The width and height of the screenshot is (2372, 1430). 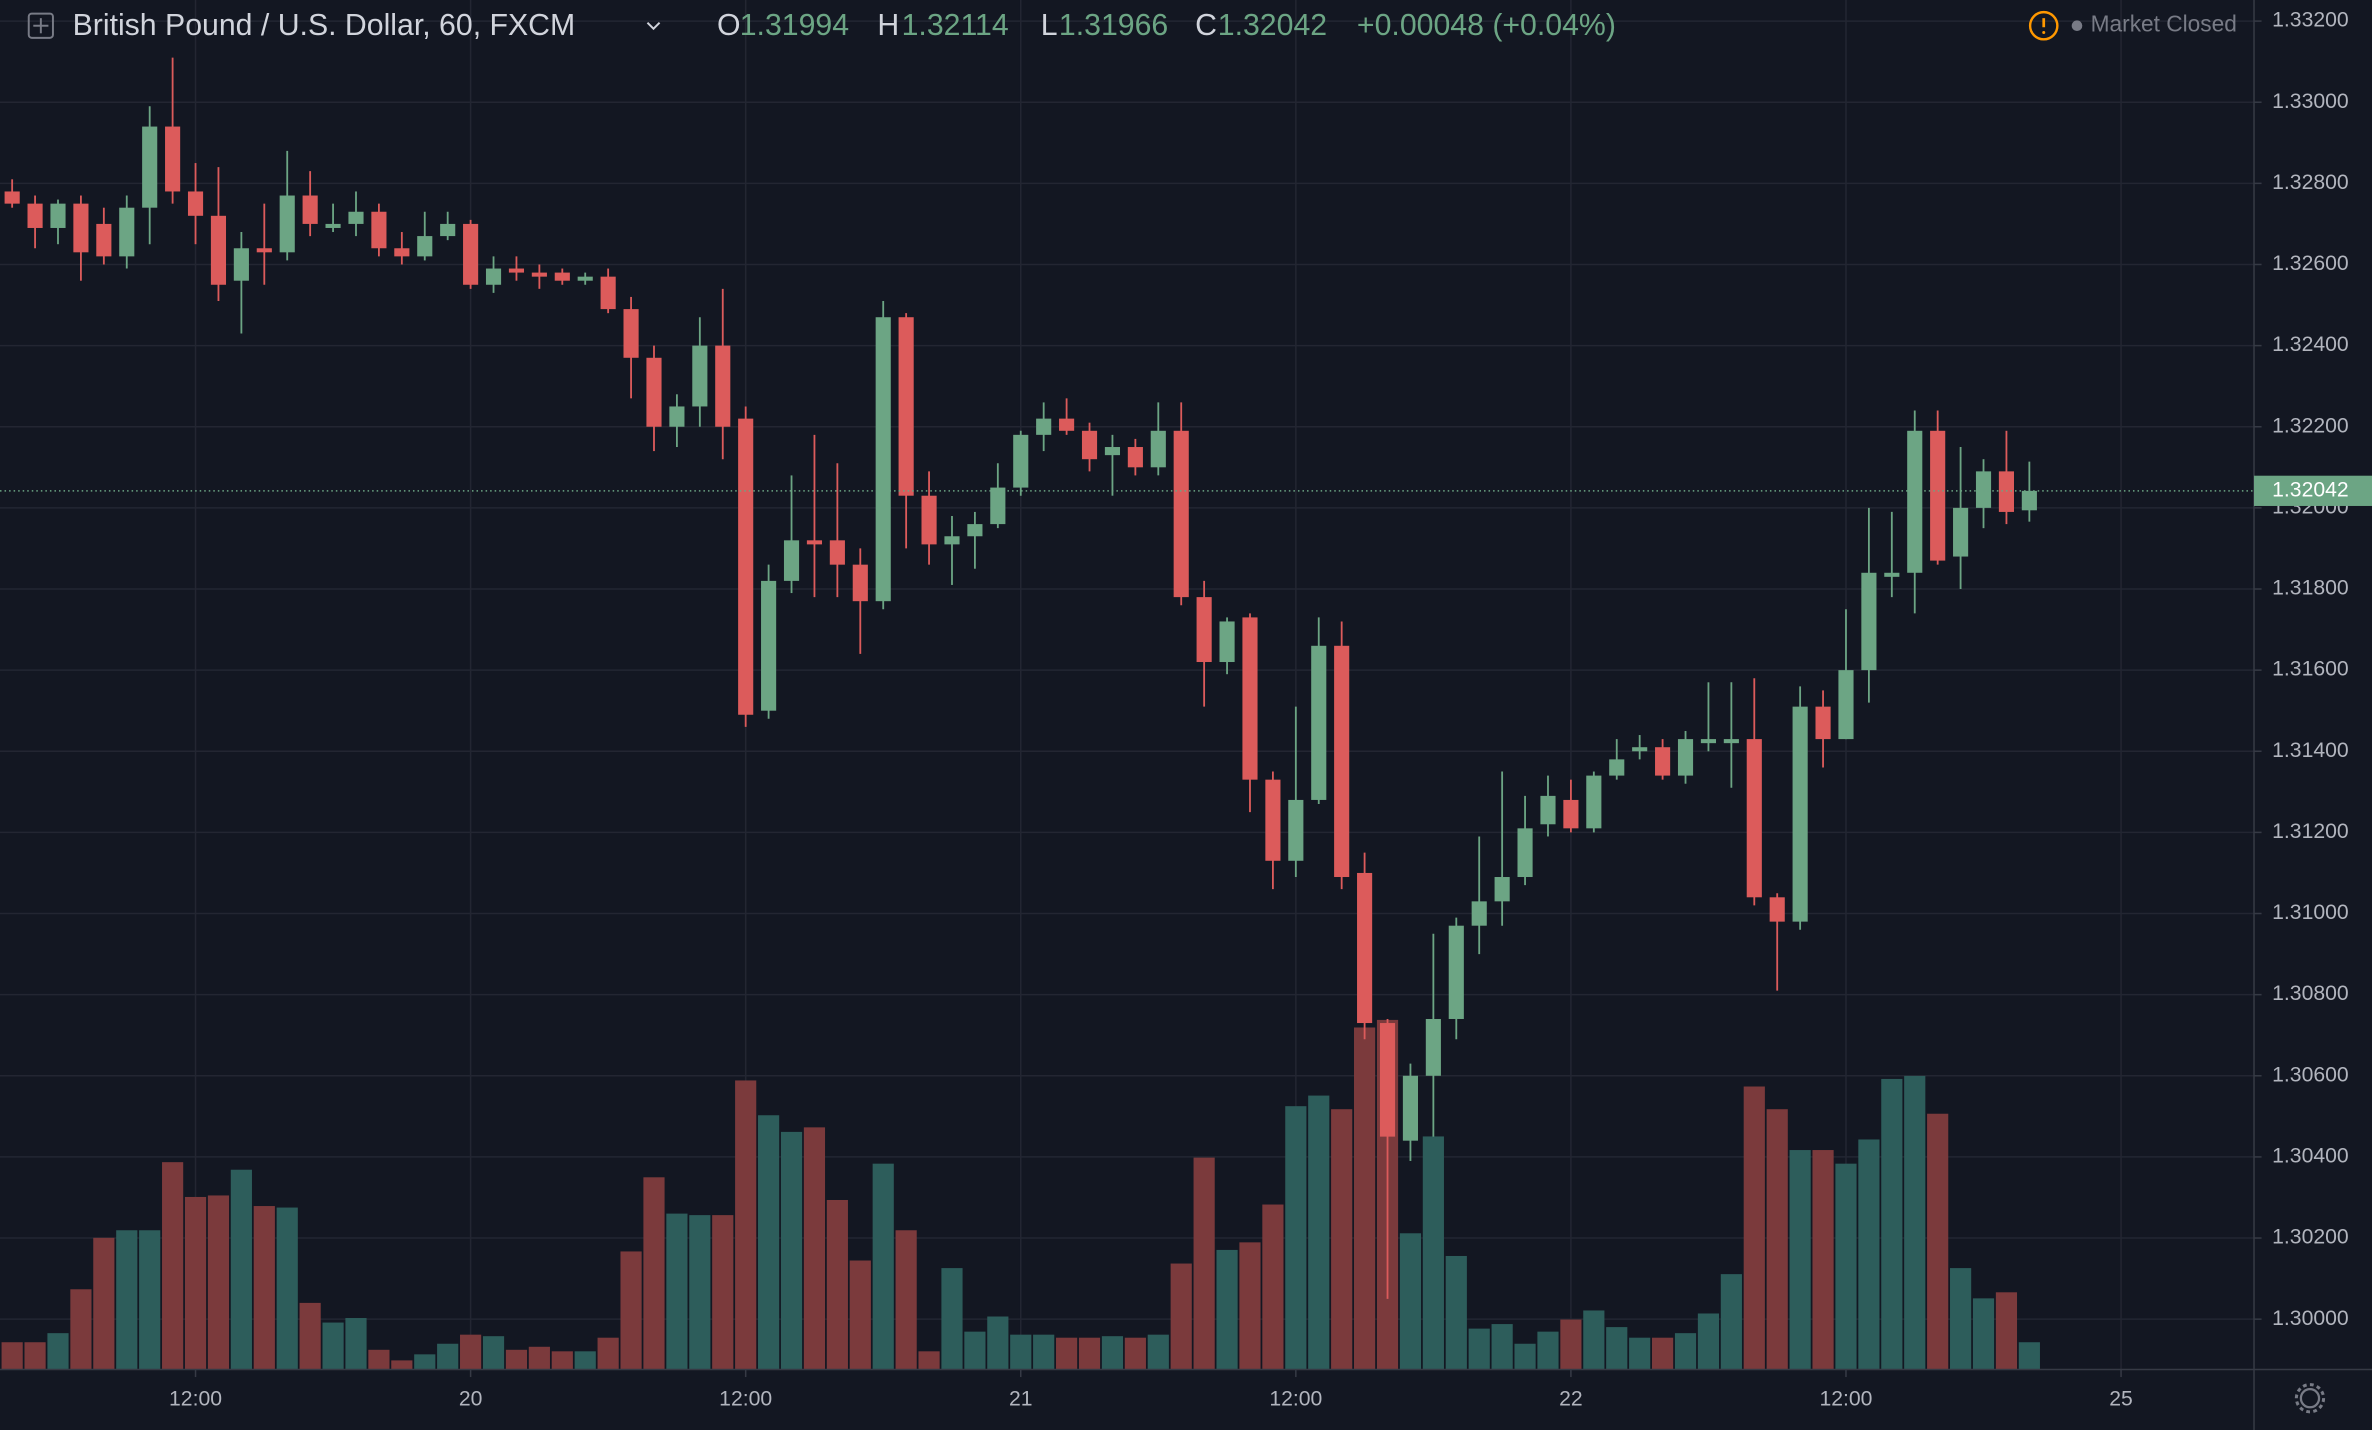 I want to click on x-tick-label: 22, so click(x=1571, y=1398).